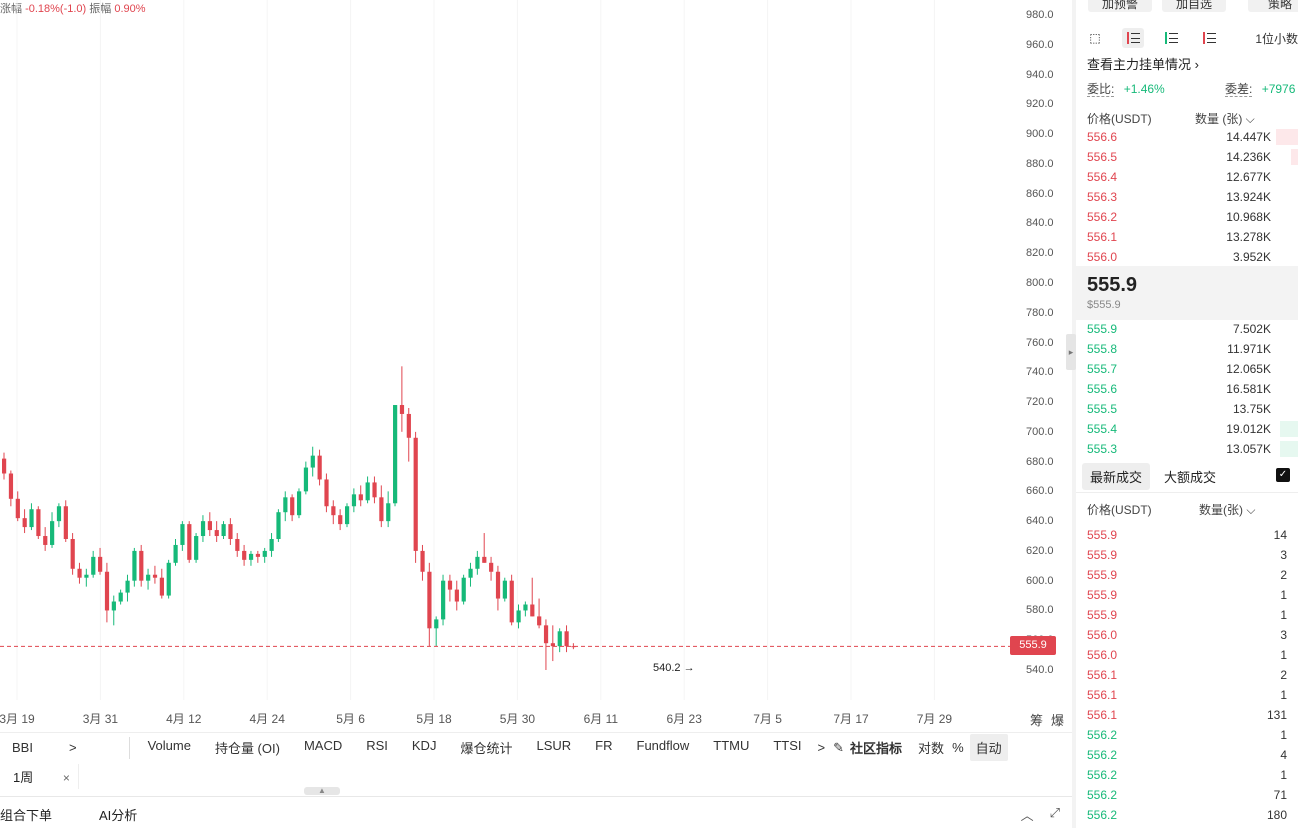  What do you see at coordinates (1194, 6) in the screenshot?
I see `top-action-button: 加自选` at bounding box center [1194, 6].